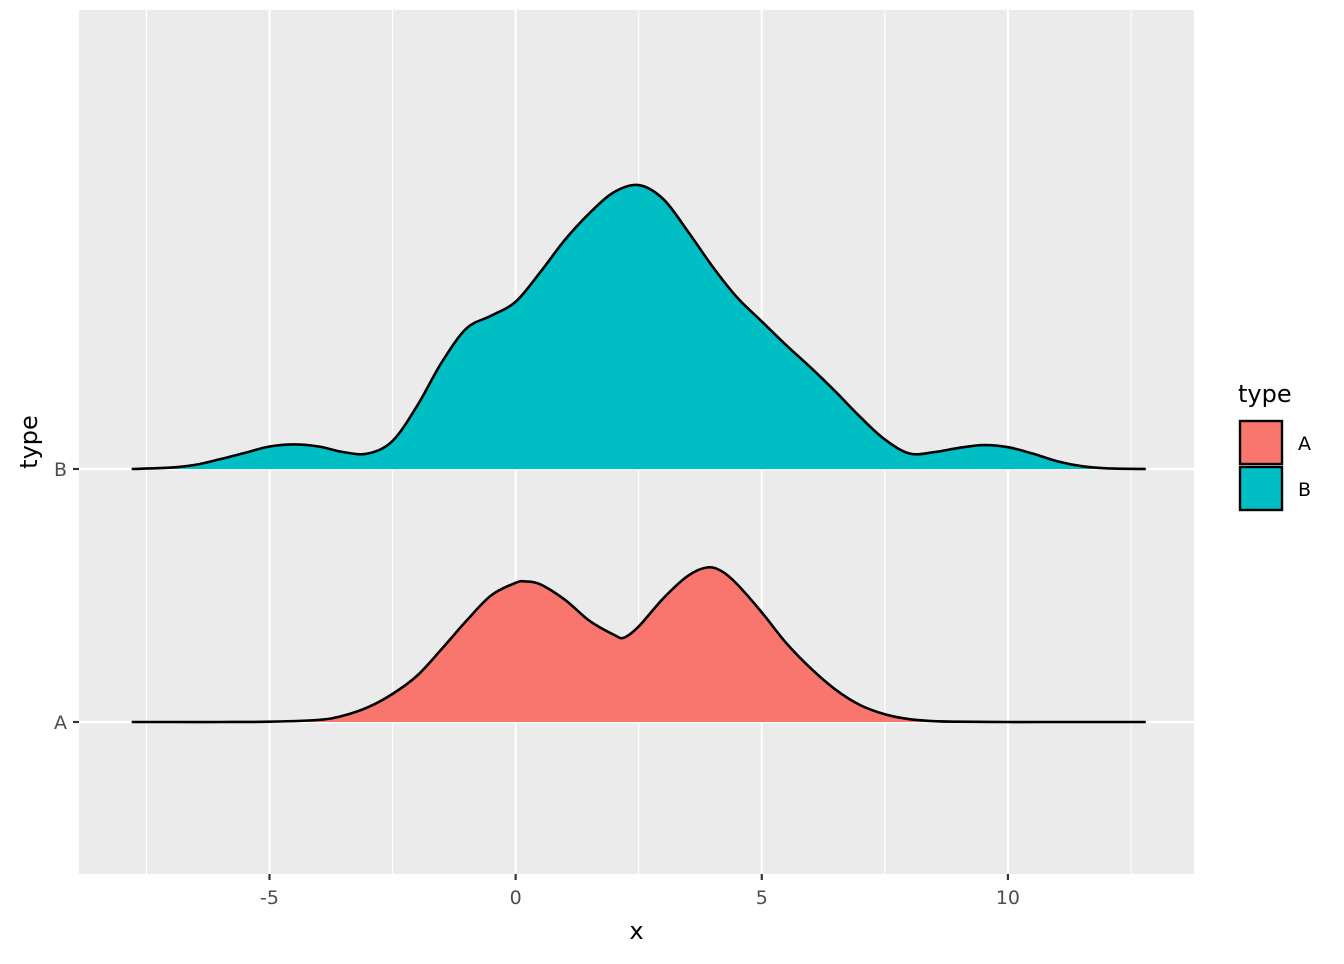  Describe the element at coordinates (1265, 394) in the screenshot. I see `legend-title: type` at that location.